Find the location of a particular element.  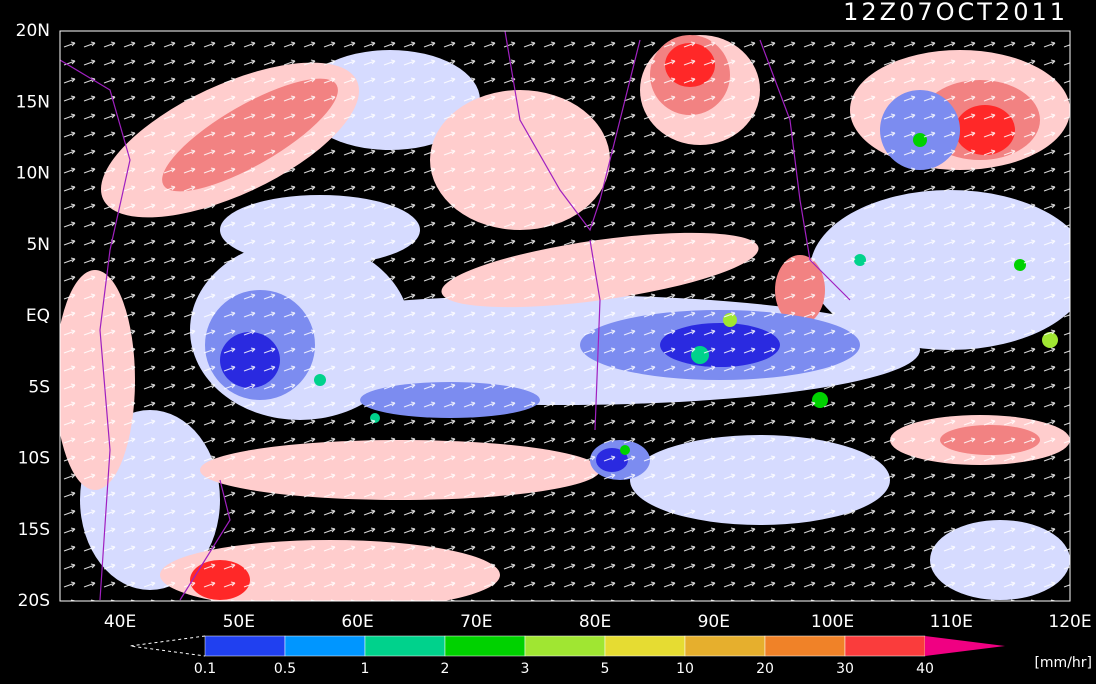

lat-label: 20N is located at coordinates (33, 31).